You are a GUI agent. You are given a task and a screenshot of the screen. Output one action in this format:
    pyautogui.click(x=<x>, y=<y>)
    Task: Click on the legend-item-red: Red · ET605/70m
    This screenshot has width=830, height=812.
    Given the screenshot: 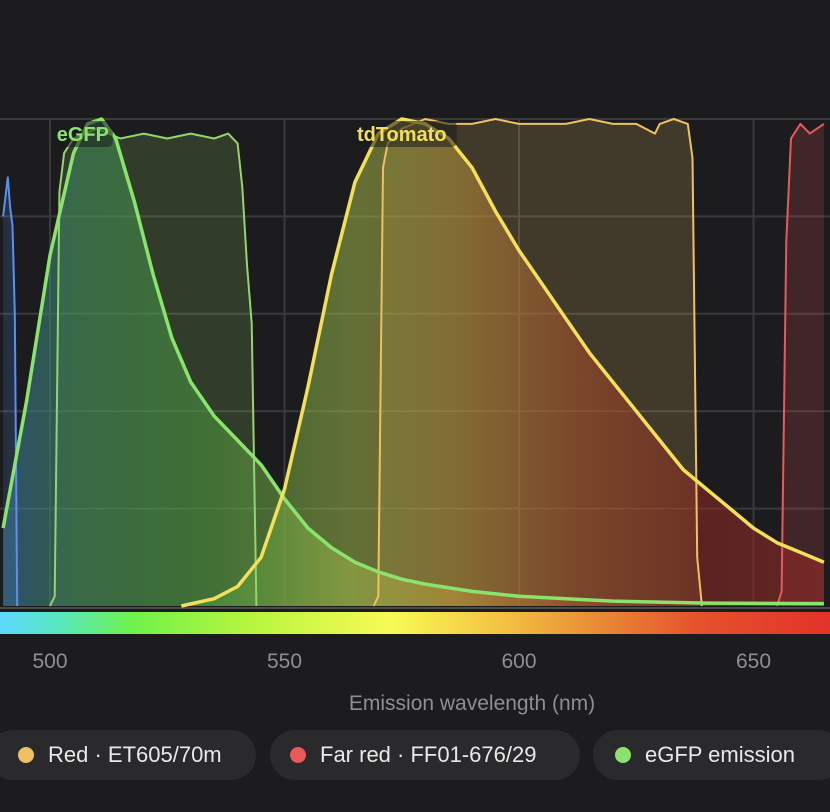 What is the action you would take?
    pyautogui.click(x=128, y=755)
    